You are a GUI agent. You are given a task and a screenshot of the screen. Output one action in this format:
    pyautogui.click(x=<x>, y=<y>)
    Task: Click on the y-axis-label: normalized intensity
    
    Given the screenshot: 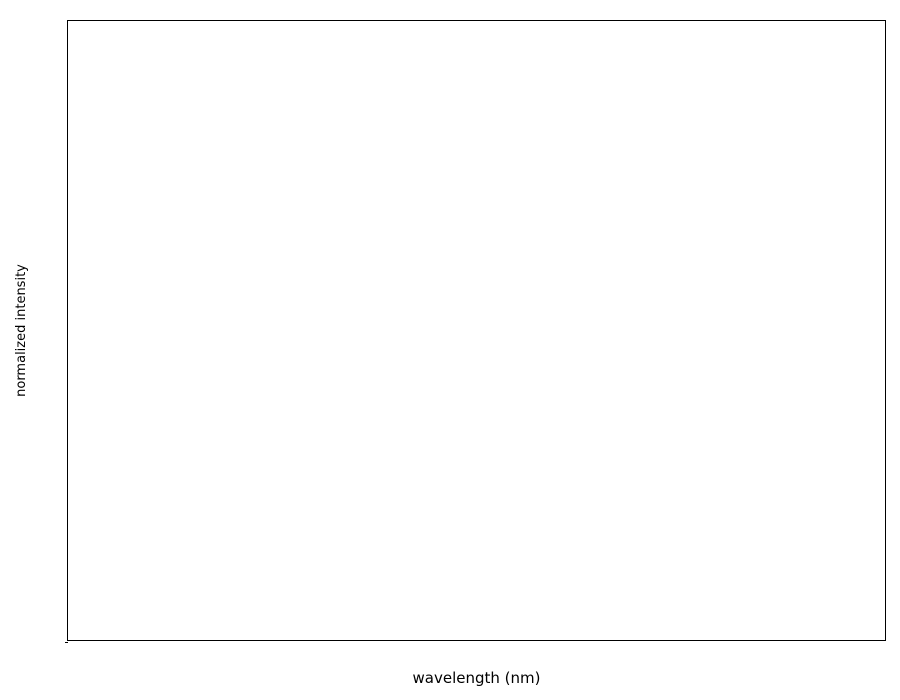 What is the action you would take?
    pyautogui.click(x=21, y=330)
    